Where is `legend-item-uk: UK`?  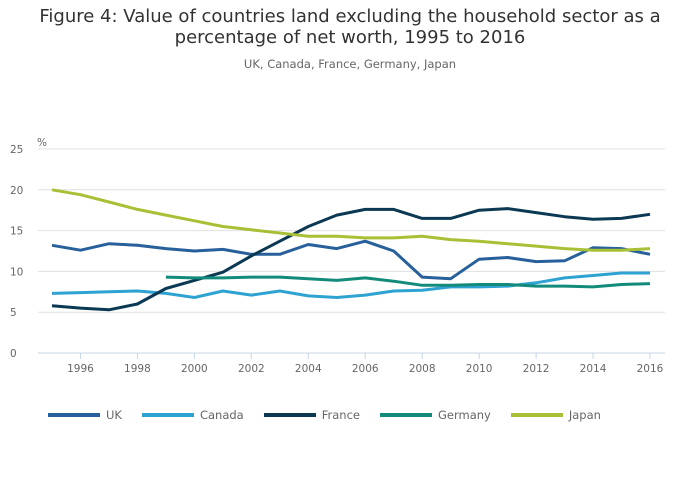 legend-item-uk: UK is located at coordinates (85, 415).